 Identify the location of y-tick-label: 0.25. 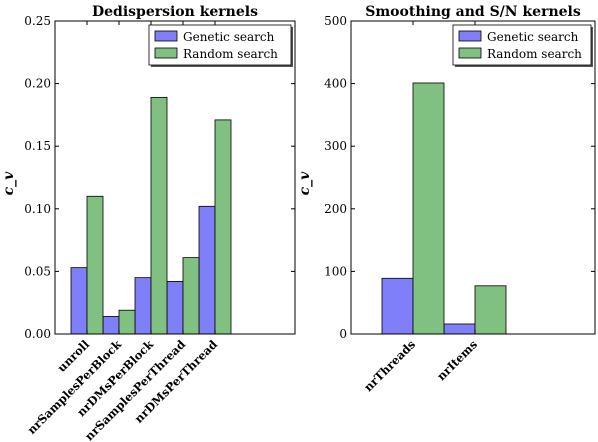
(37, 21).